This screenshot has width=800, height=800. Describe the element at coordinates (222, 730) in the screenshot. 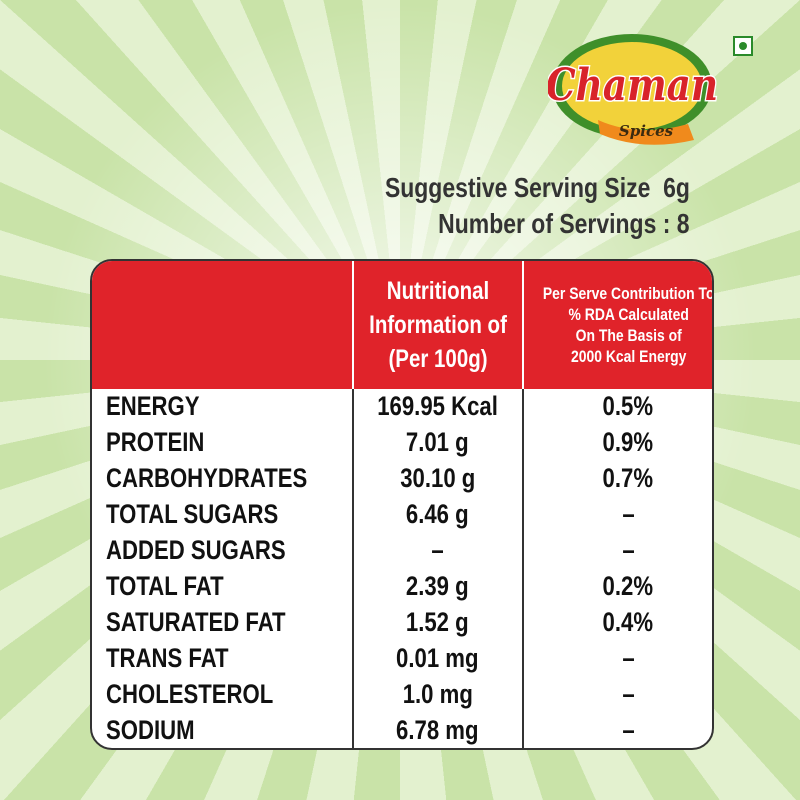

I see `table-cell: SODIUM` at that location.